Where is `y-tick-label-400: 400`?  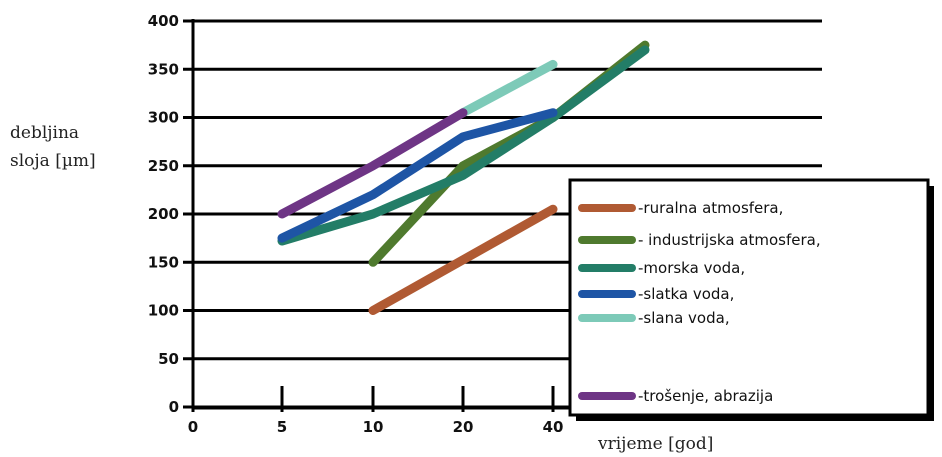 y-tick-label-400: 400 is located at coordinates (163, 21).